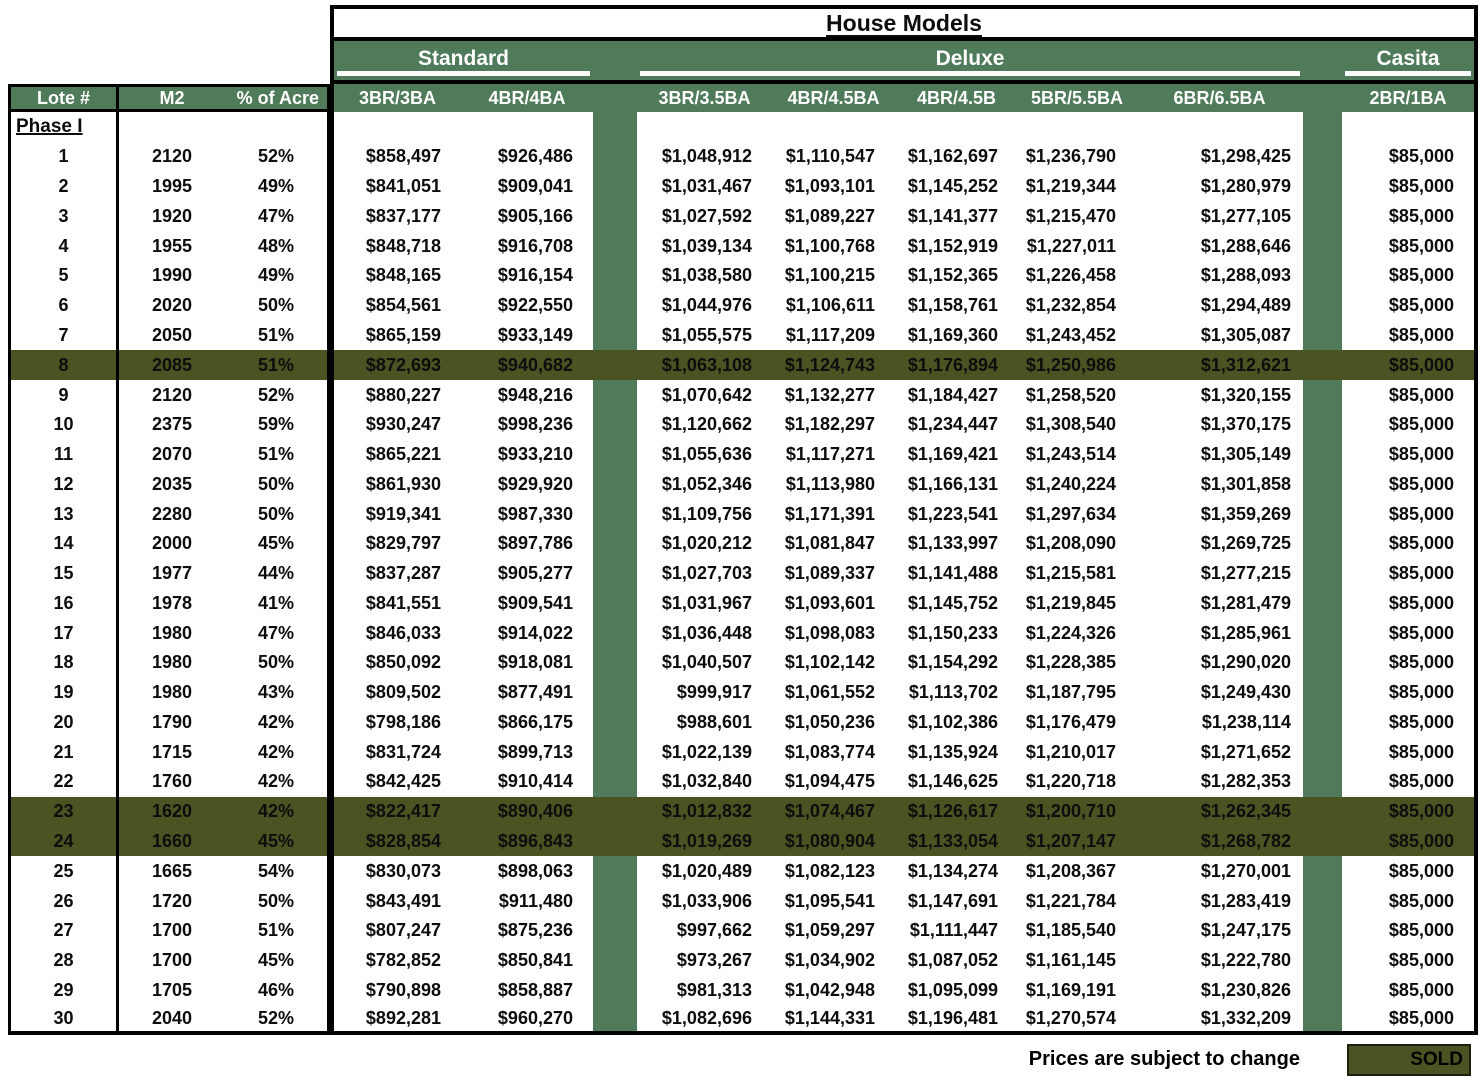  Describe the element at coordinates (1245, 692) in the screenshot. I see `price-cell: $1,249,430` at that location.